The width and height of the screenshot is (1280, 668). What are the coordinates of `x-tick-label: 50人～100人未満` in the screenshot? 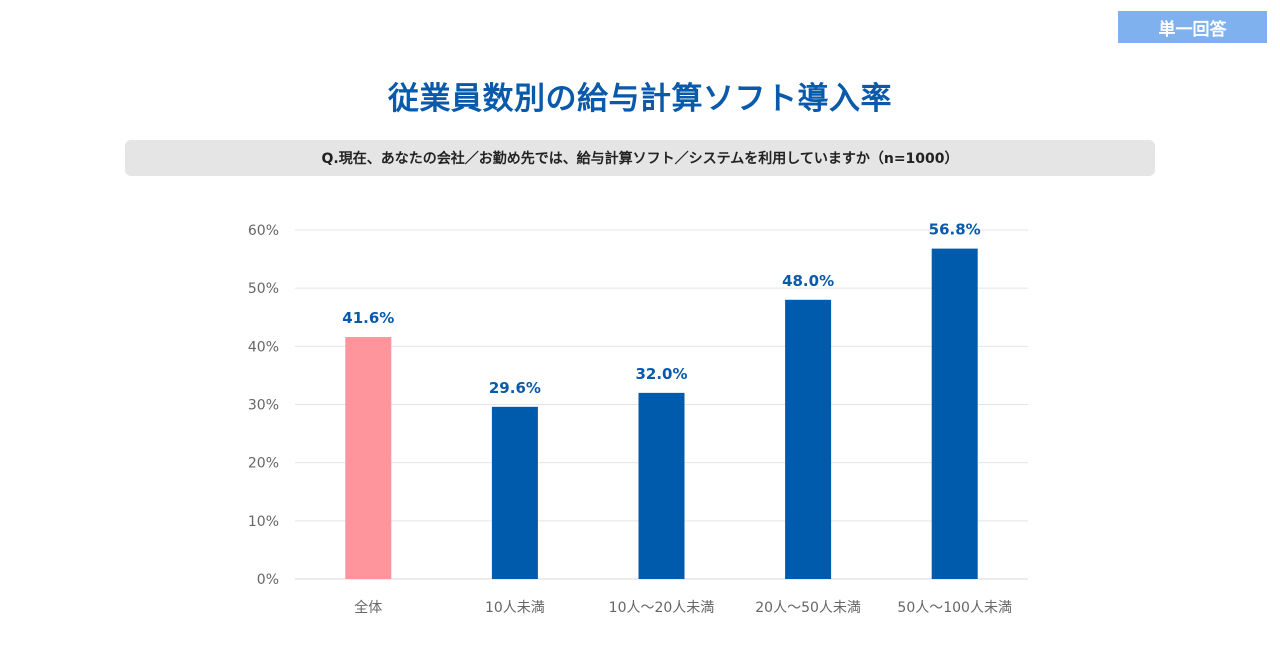 It's located at (954, 608).